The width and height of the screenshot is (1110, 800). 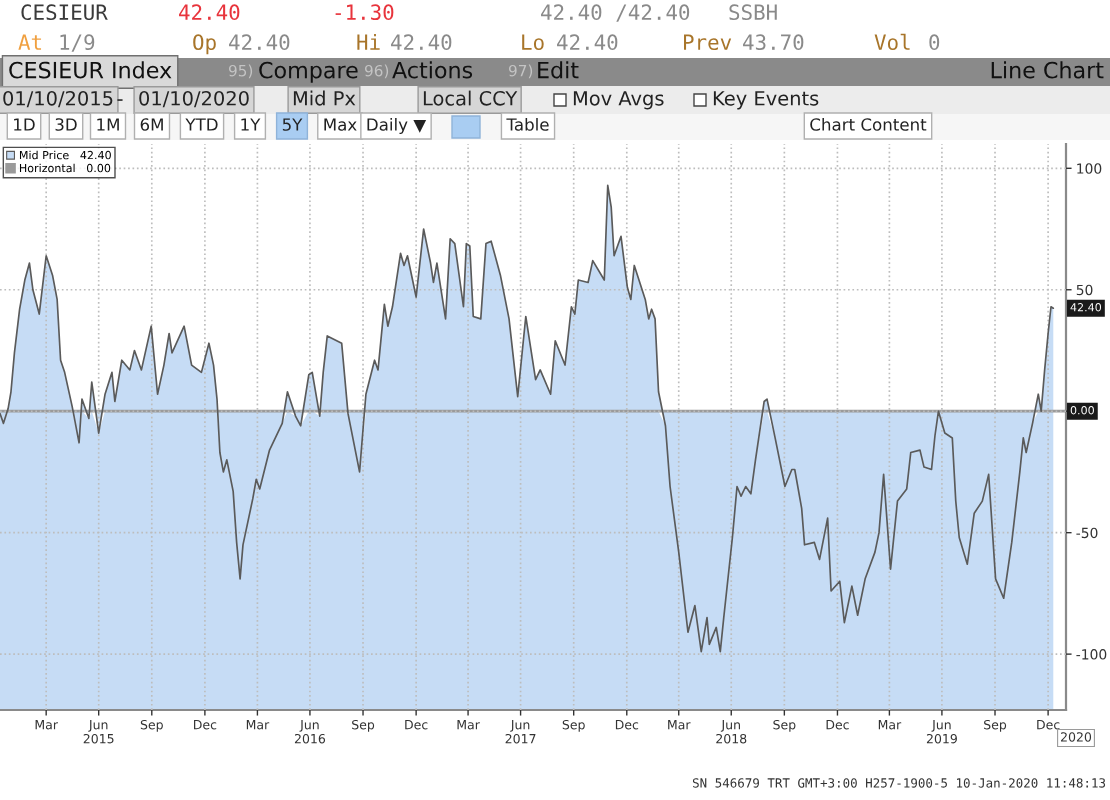 I want to click on text: 1/9, so click(x=77, y=43).